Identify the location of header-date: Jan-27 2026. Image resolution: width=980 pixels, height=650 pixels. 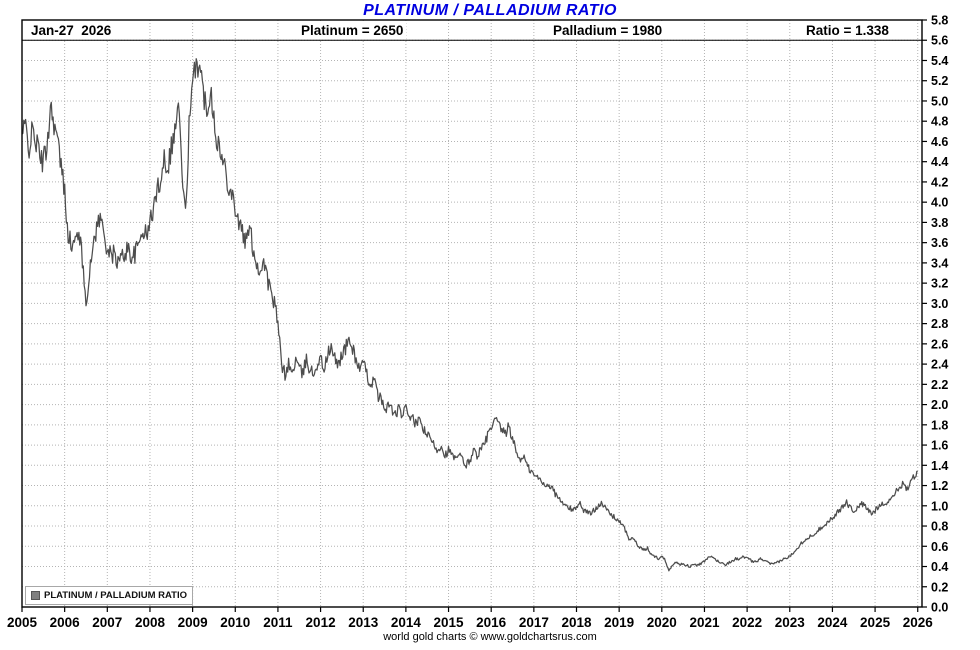
(71, 31).